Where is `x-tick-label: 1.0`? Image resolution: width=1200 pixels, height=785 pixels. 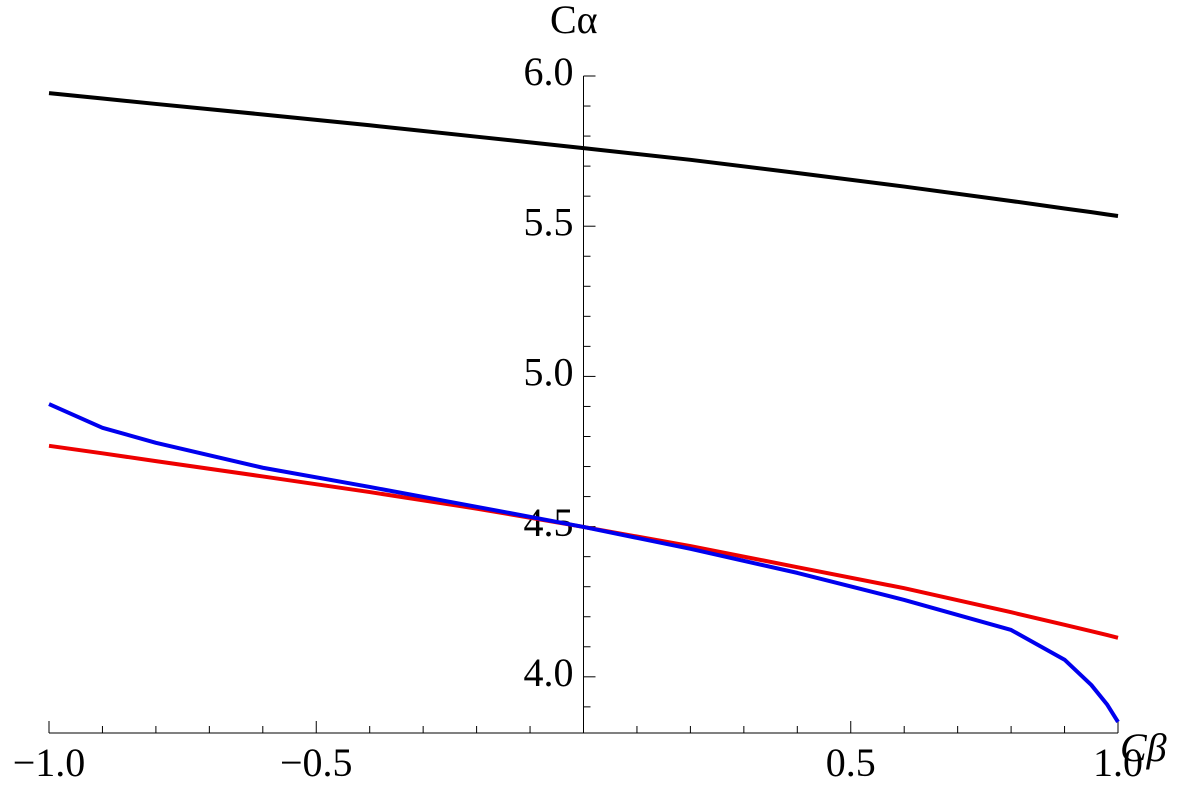 x-tick-label: 1.0 is located at coordinates (1118, 762).